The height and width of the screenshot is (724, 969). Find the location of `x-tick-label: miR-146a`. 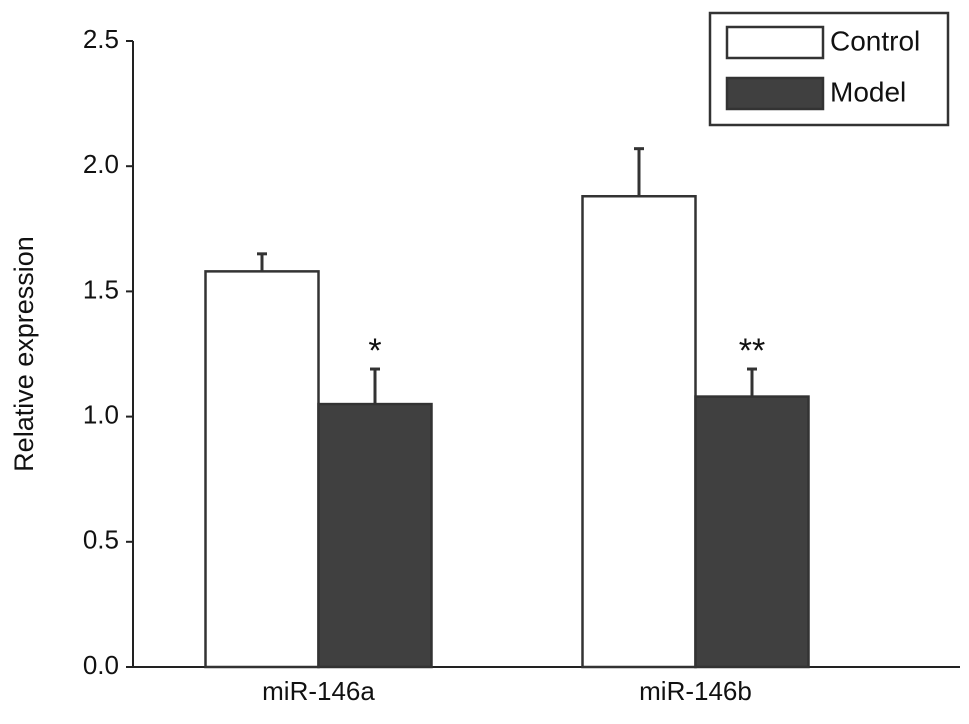

x-tick-label: miR-146a is located at coordinates (318, 691).